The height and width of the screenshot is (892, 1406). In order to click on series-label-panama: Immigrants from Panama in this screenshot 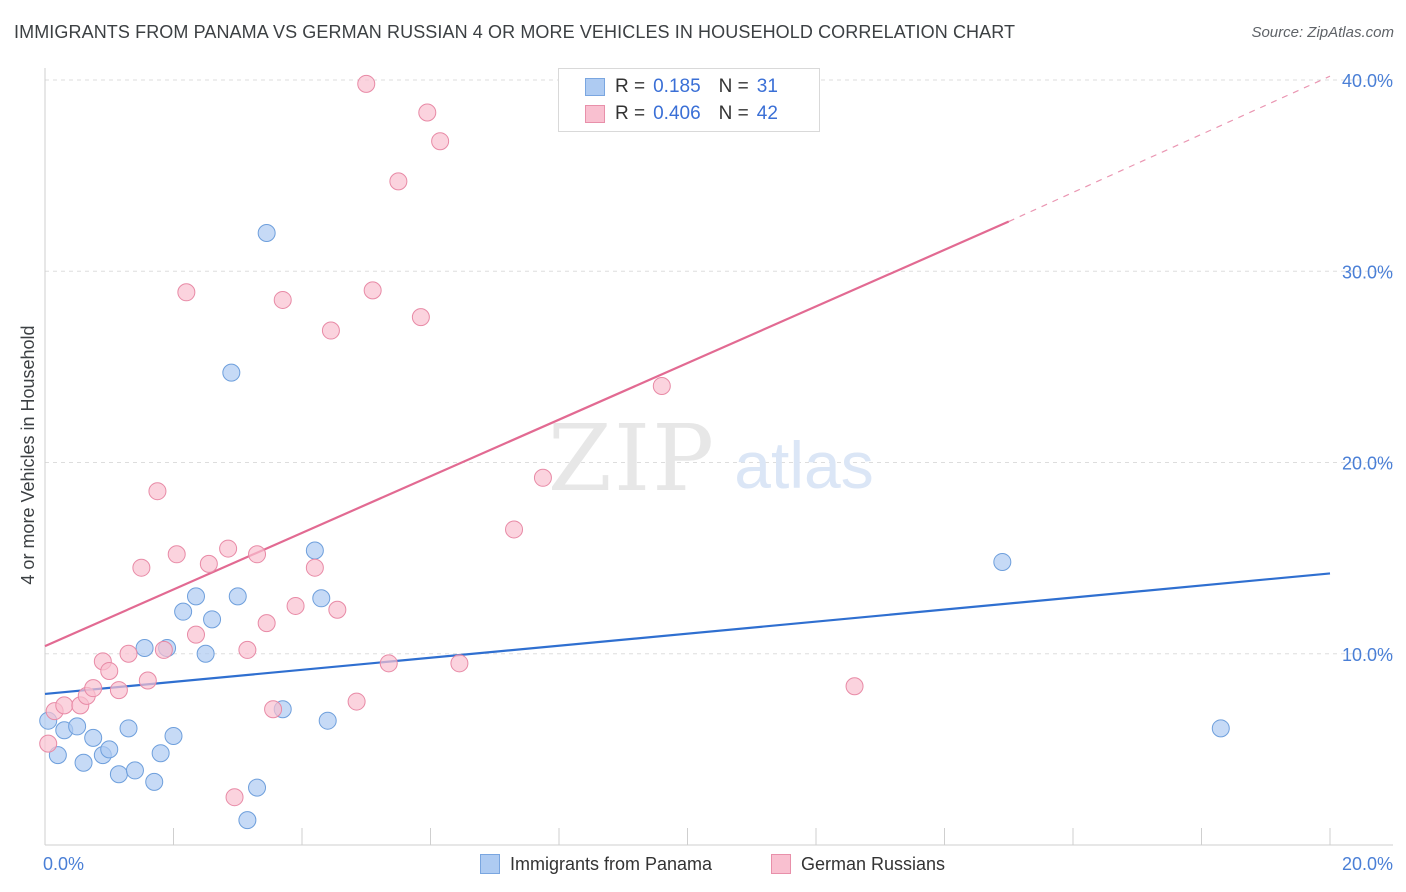, I will do `click(611, 863)`.